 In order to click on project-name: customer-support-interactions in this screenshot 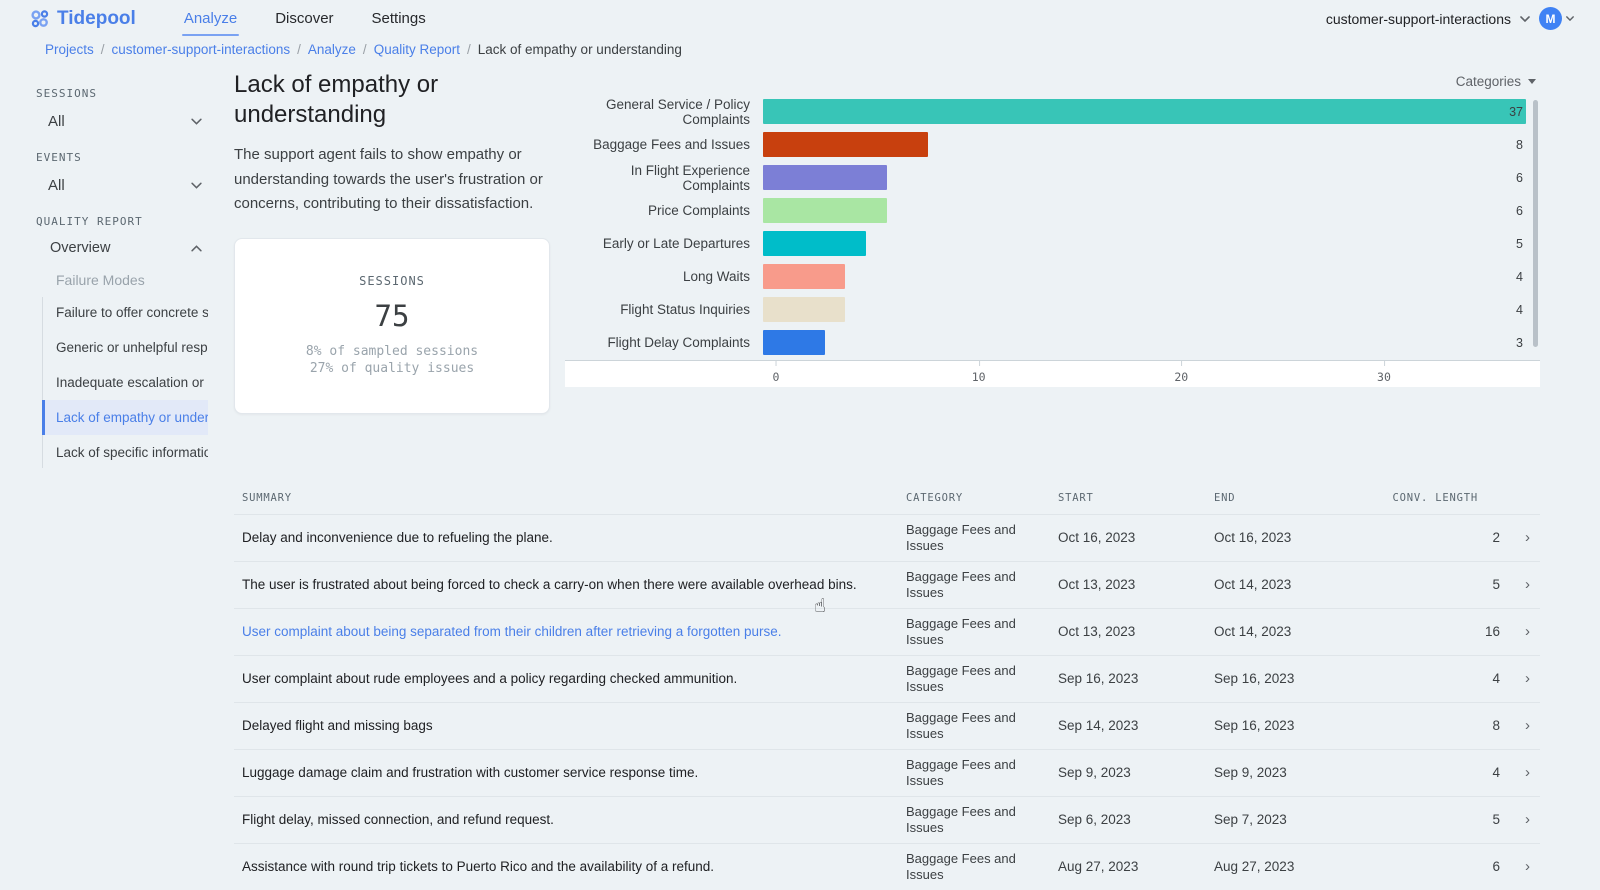, I will do `click(1418, 18)`.